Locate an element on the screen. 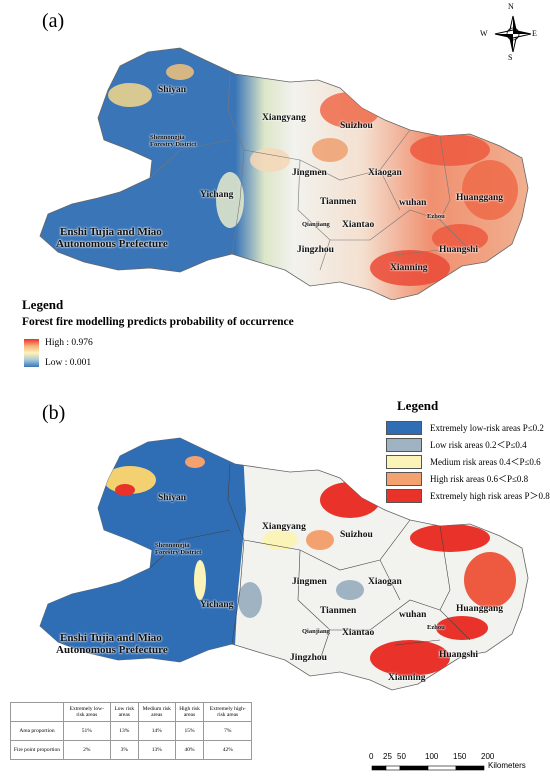  table-cell is located at coordinates (37, 712).